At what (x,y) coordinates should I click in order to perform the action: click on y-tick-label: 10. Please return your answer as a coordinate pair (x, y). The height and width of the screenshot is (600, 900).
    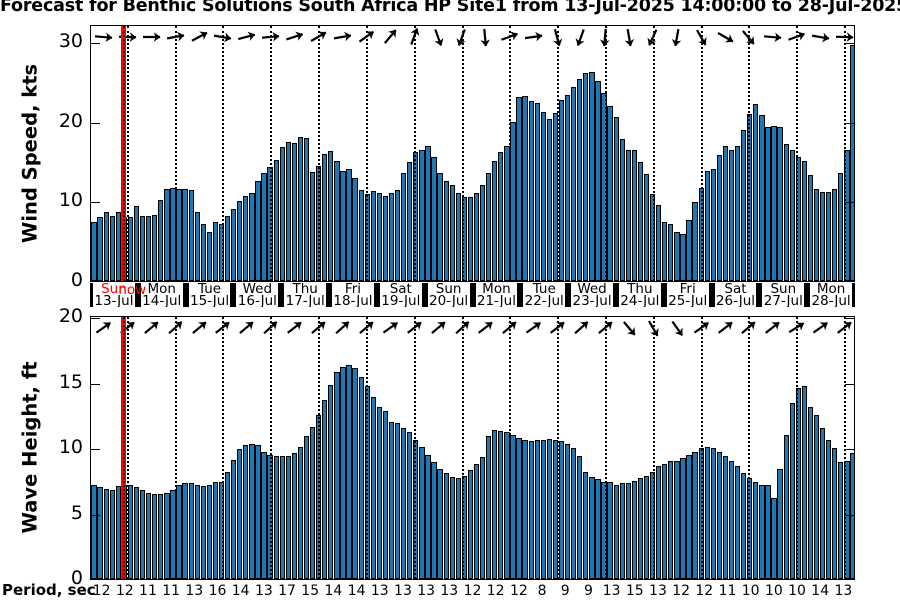
    Looking at the image, I should click on (70, 200).